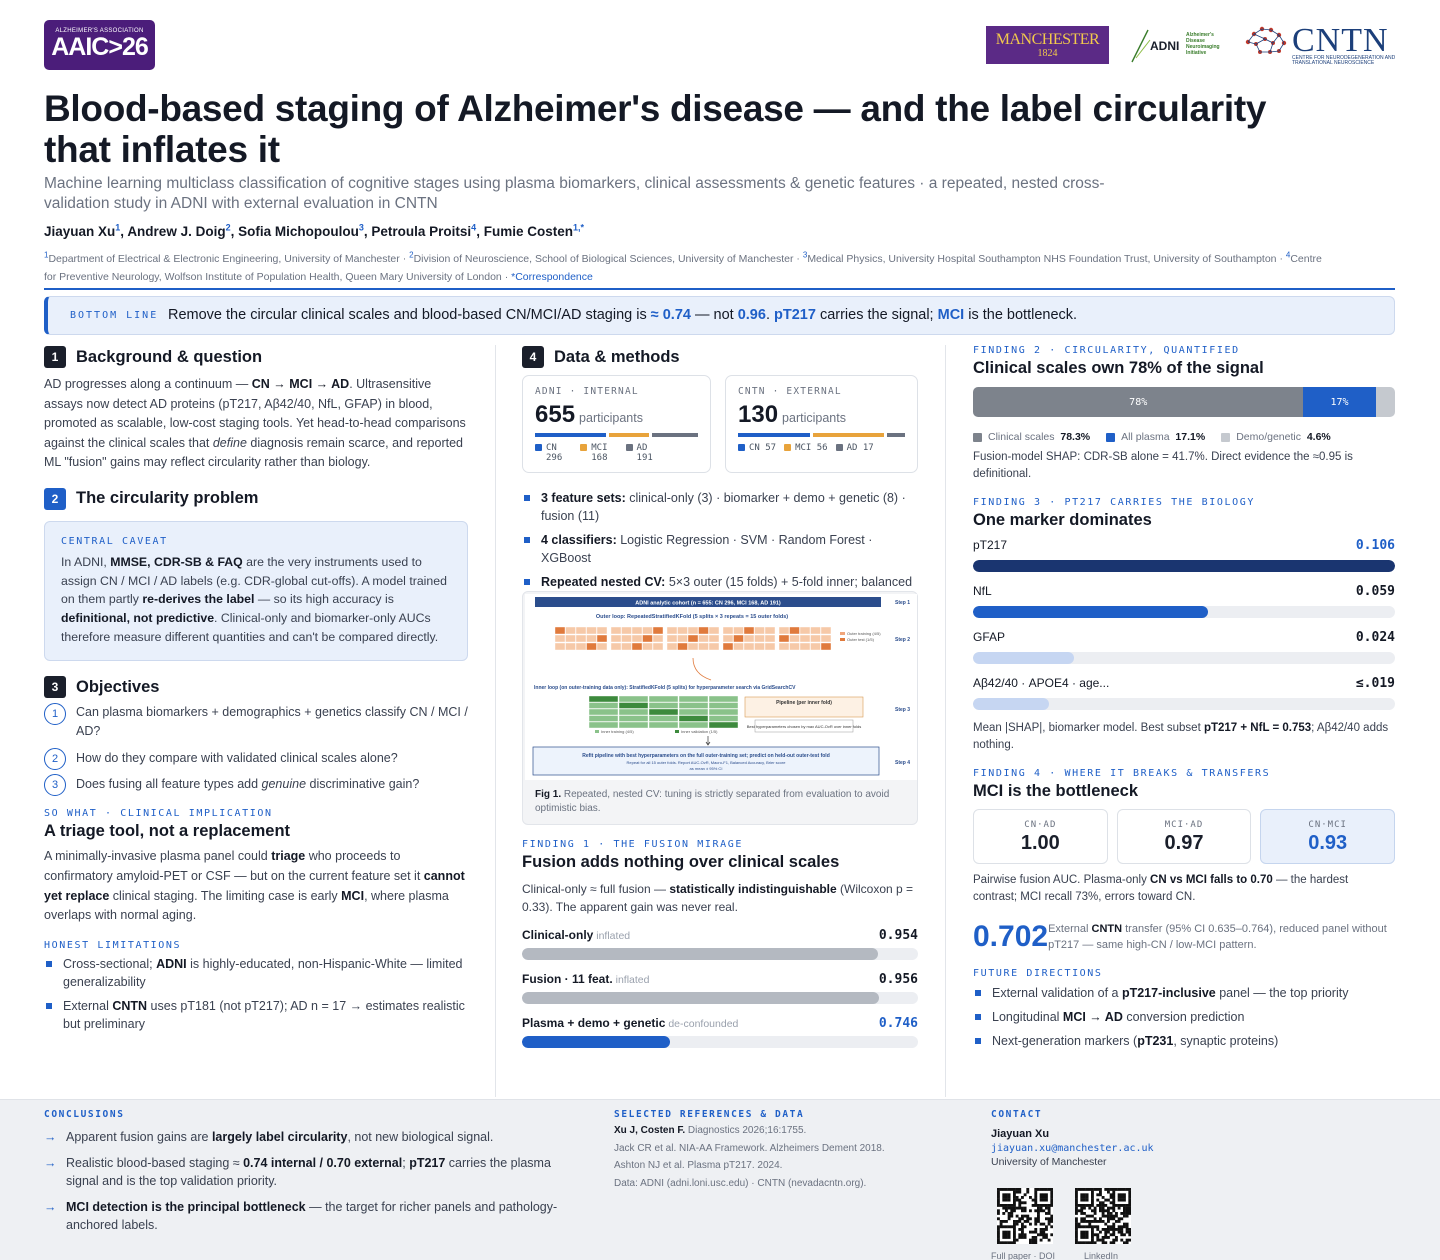 This screenshot has height=1260, width=1440. I want to click on cntn-transfer-value: 0.702, so click(1011, 936).